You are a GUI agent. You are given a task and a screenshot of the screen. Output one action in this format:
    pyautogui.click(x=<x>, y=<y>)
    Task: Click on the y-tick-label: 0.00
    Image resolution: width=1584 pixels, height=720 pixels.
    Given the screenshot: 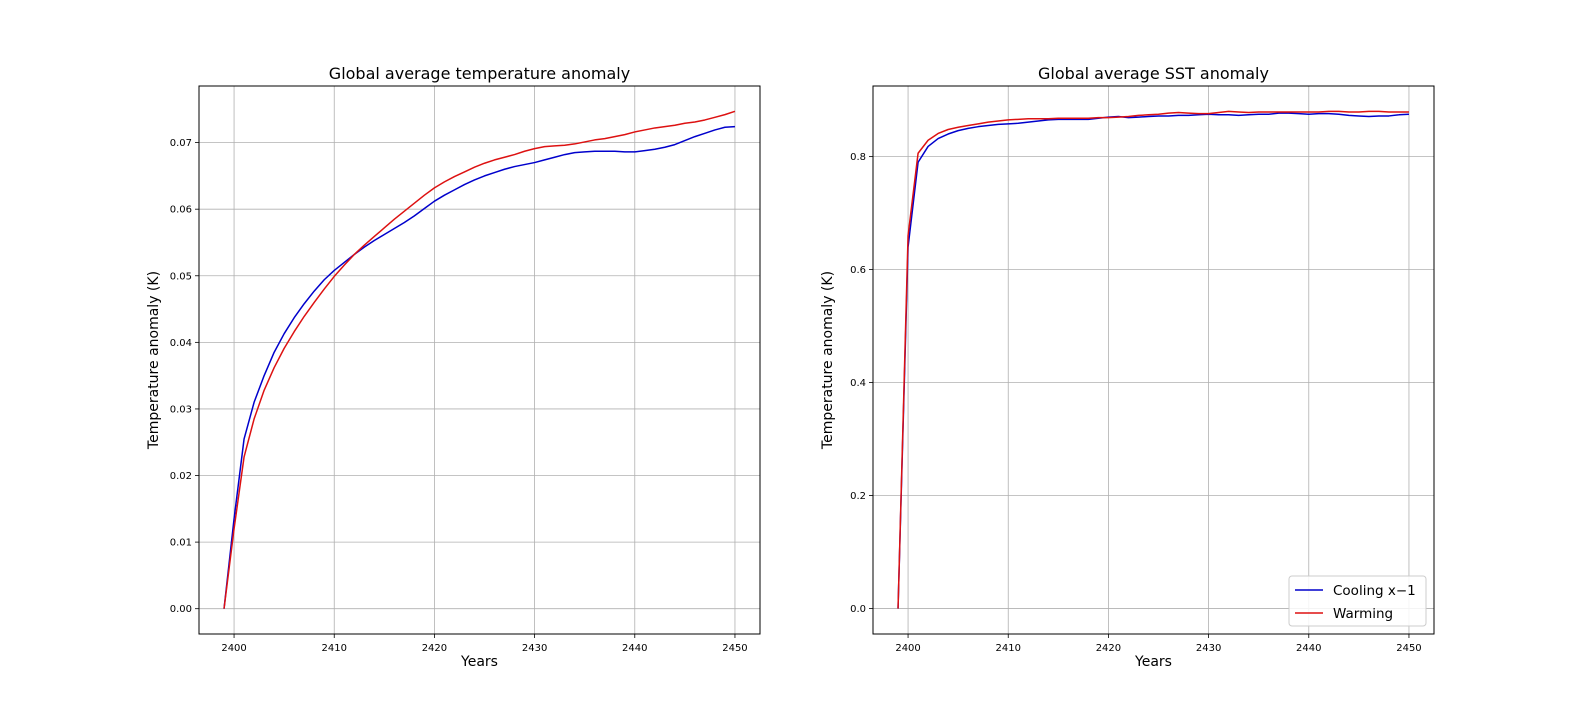 What is the action you would take?
    pyautogui.click(x=181, y=609)
    